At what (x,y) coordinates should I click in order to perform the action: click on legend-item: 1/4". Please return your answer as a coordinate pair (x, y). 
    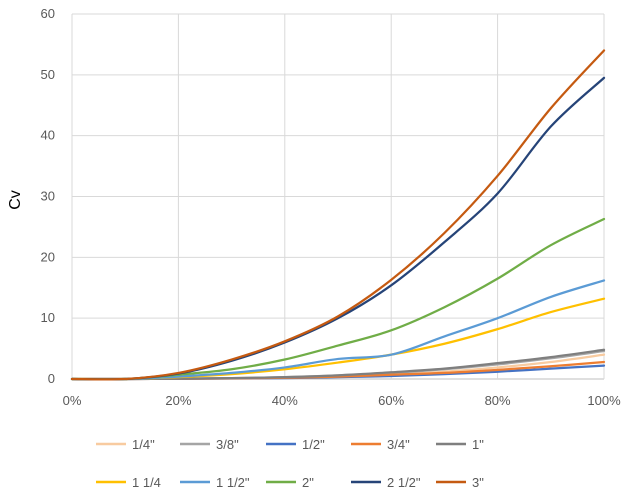
    Looking at the image, I should click on (125, 444).